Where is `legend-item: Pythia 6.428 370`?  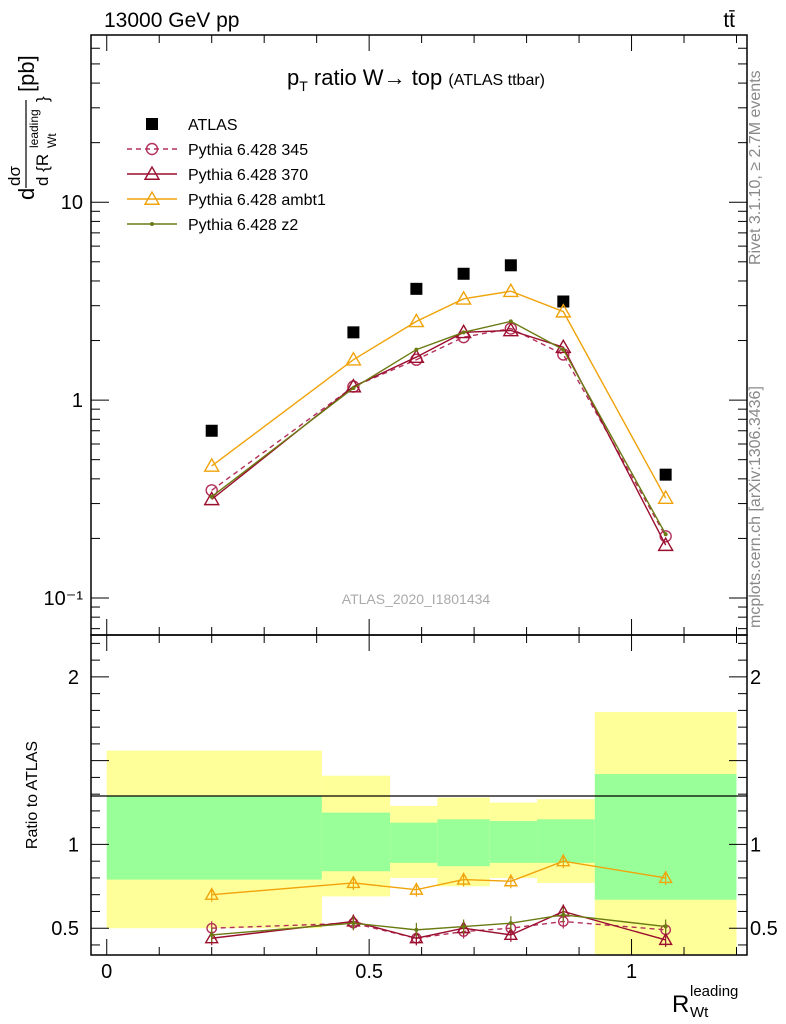
legend-item: Pythia 6.428 370 is located at coordinates (217, 174).